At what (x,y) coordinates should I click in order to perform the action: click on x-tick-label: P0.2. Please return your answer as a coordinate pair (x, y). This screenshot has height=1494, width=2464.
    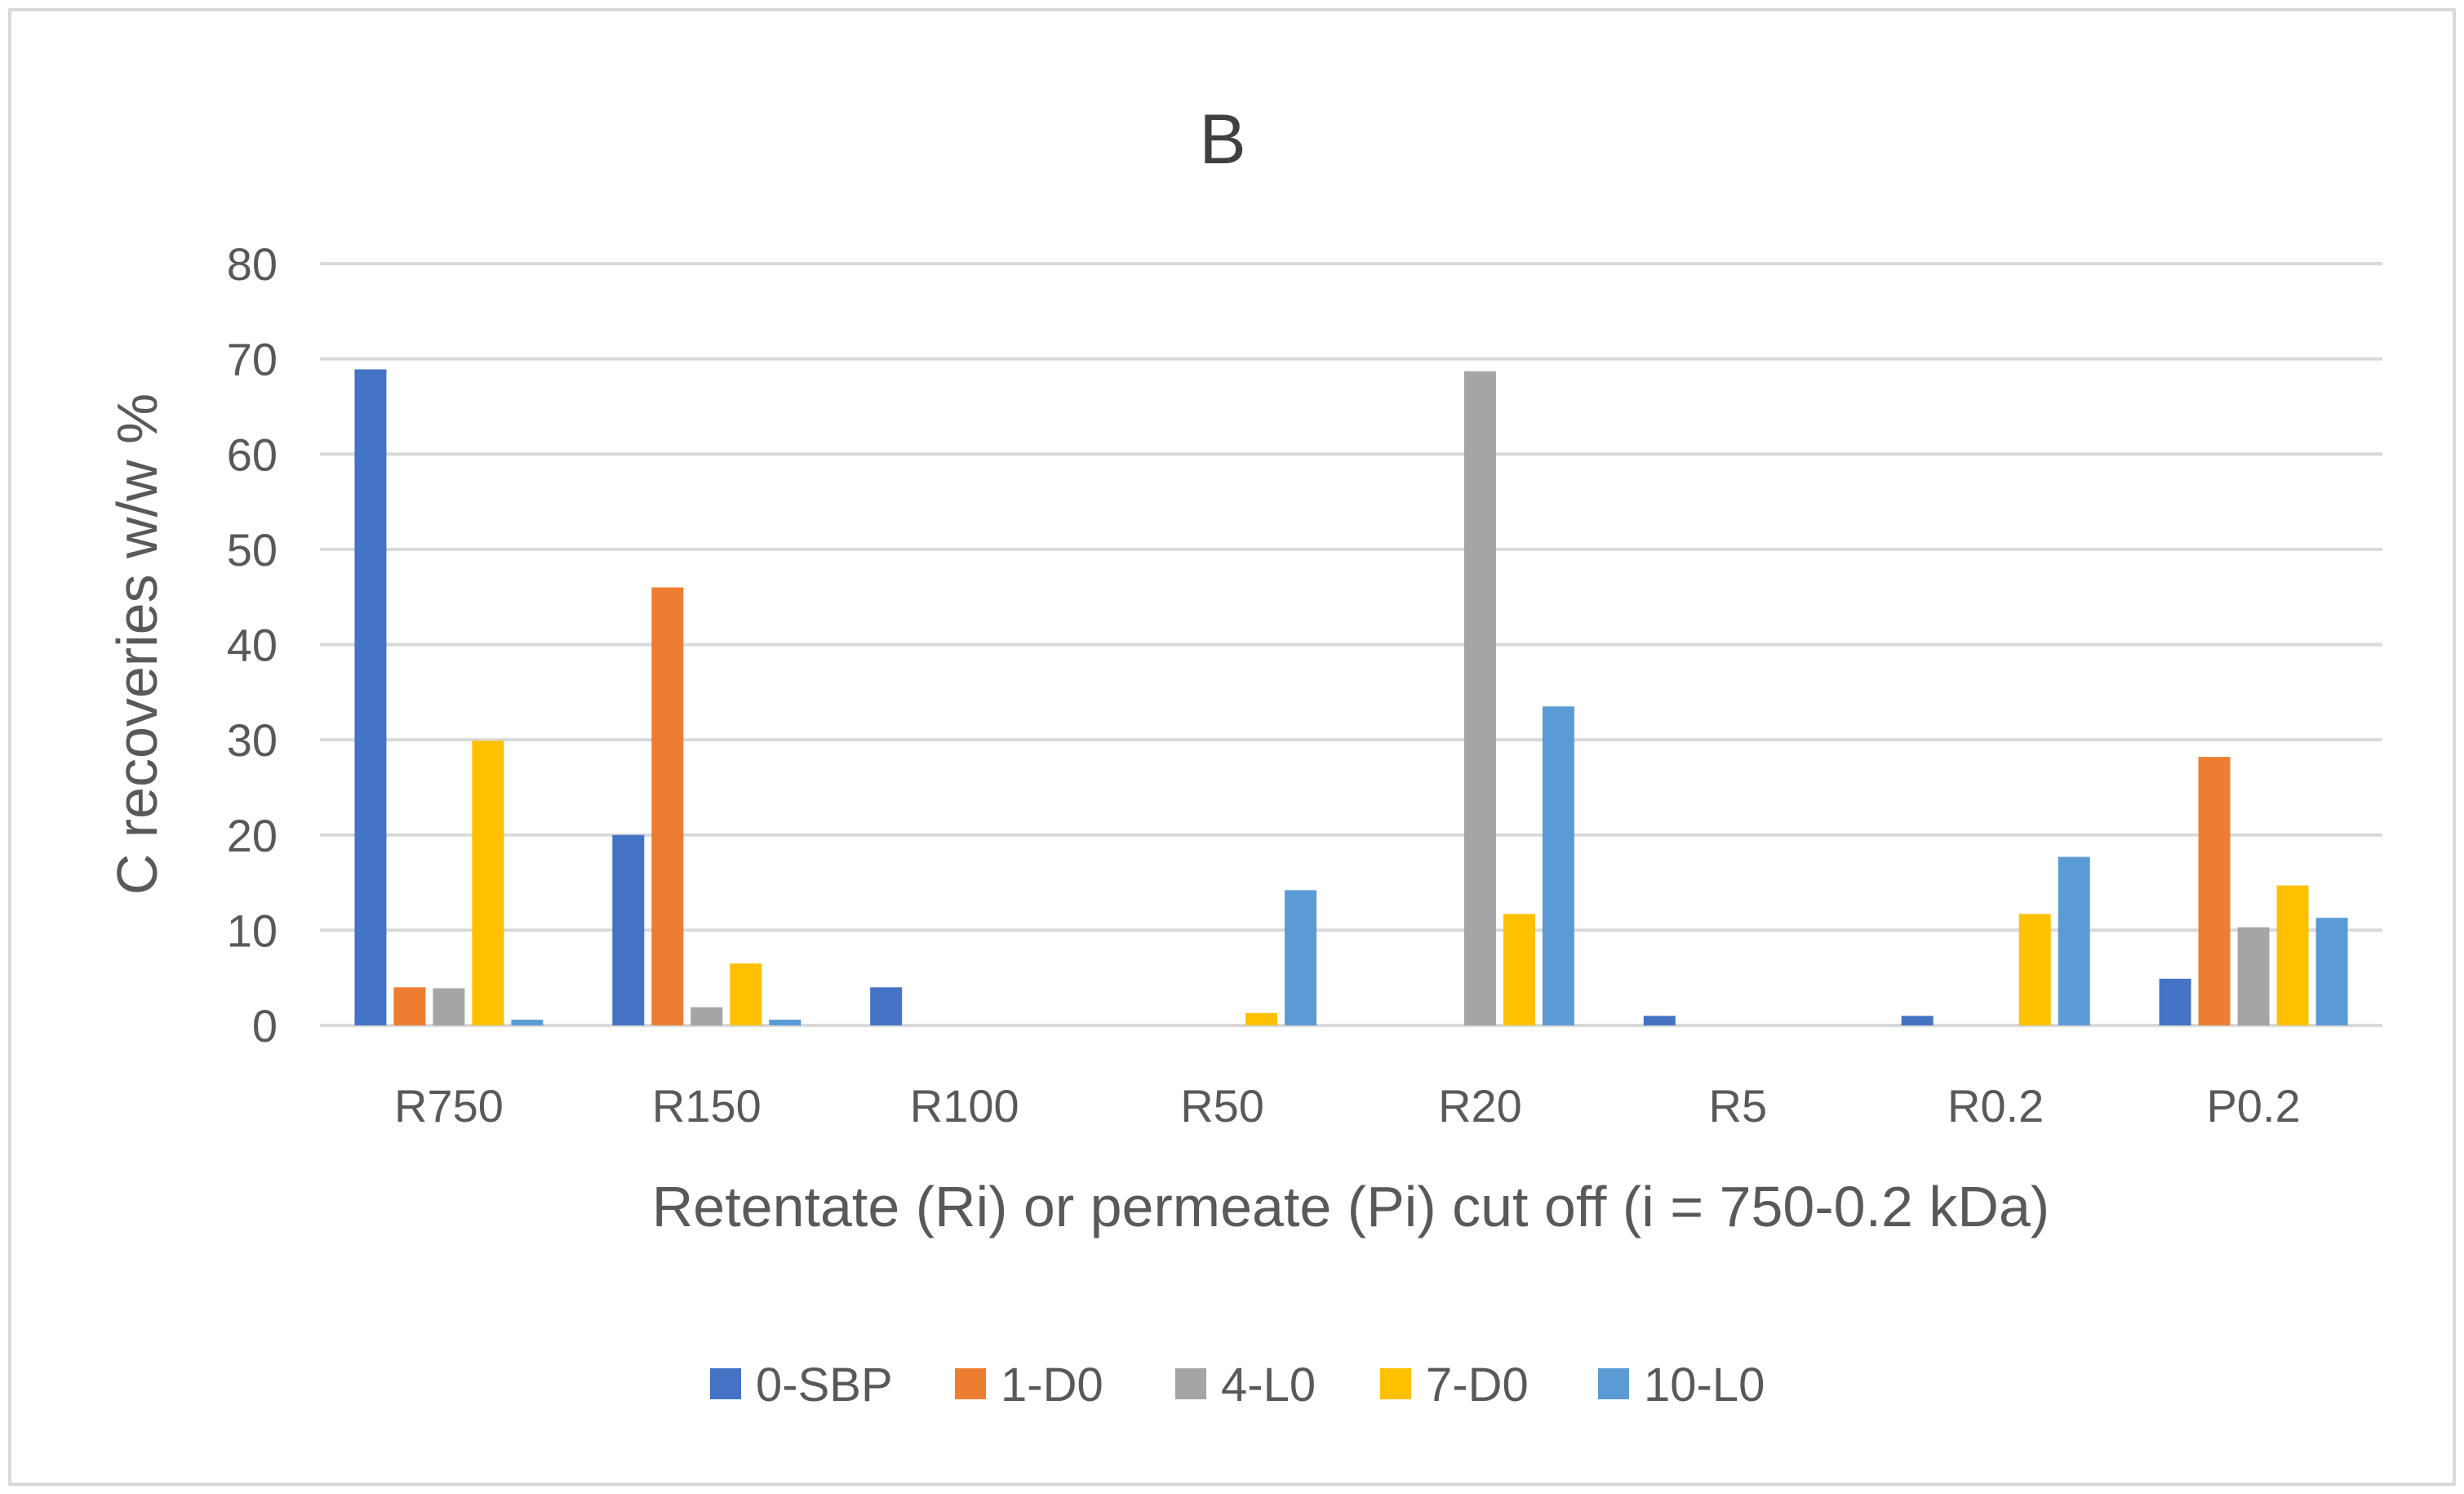
    Looking at the image, I should click on (2253, 1106).